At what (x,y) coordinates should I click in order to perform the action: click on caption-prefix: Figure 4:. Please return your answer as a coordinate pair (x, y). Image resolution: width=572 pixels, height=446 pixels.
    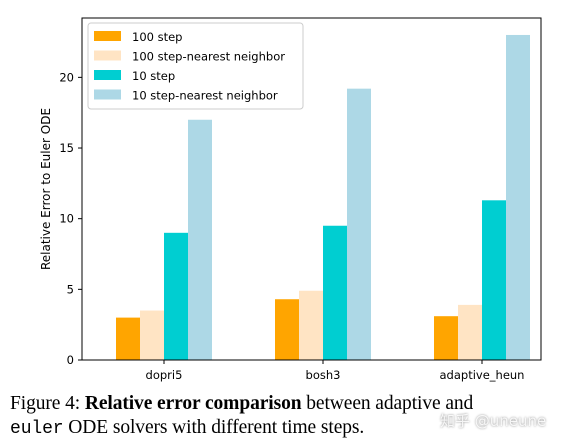
    Looking at the image, I should click on (47, 403).